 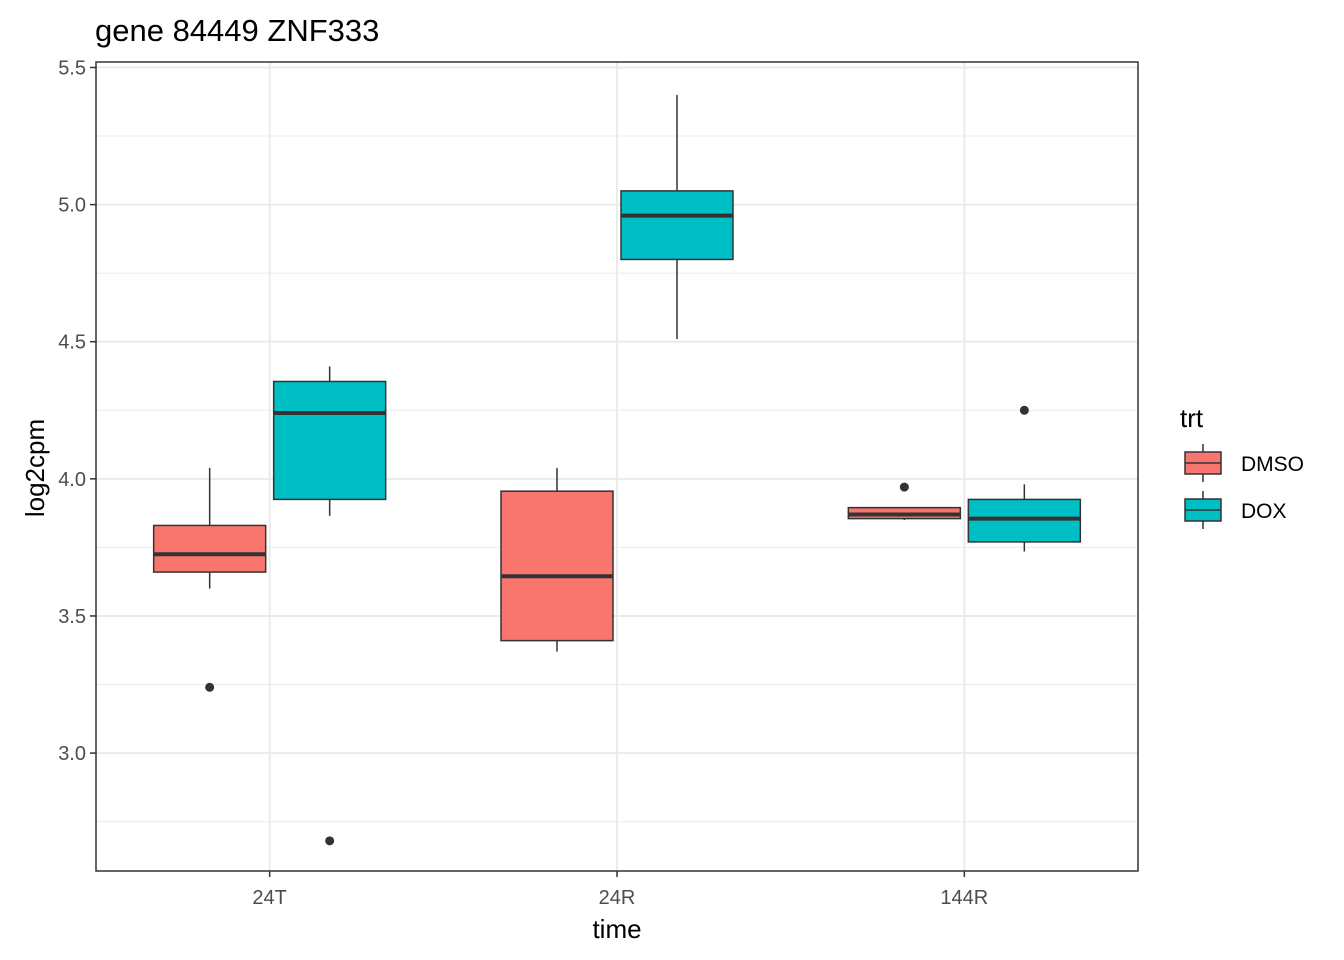 I want to click on x-tick-label: 24T, so click(x=269, y=898).